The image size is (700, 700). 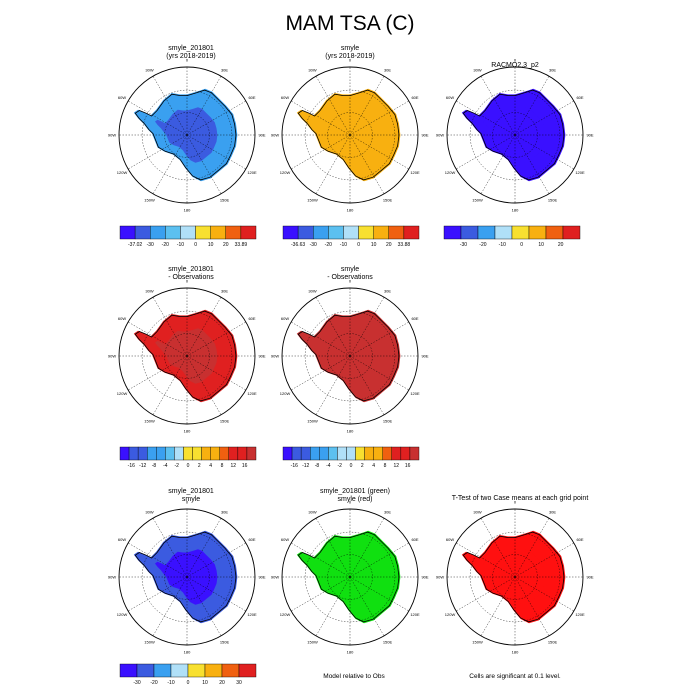 I want to click on polar-panel-p9: 0 30E 60E 90E 120E 150E 180 150W 120W 90W 60W 30W, so click(x=515, y=577).